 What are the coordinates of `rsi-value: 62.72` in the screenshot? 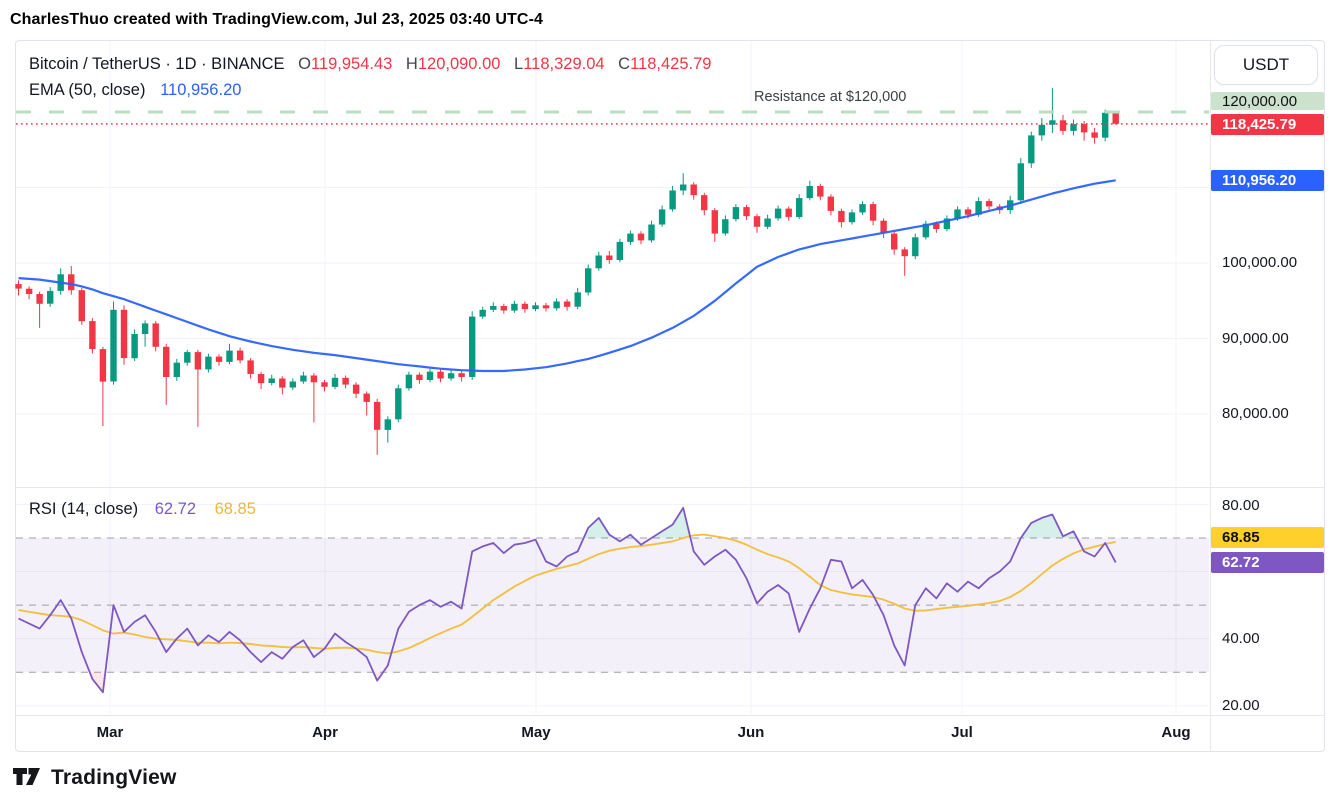 It's located at (175, 509).